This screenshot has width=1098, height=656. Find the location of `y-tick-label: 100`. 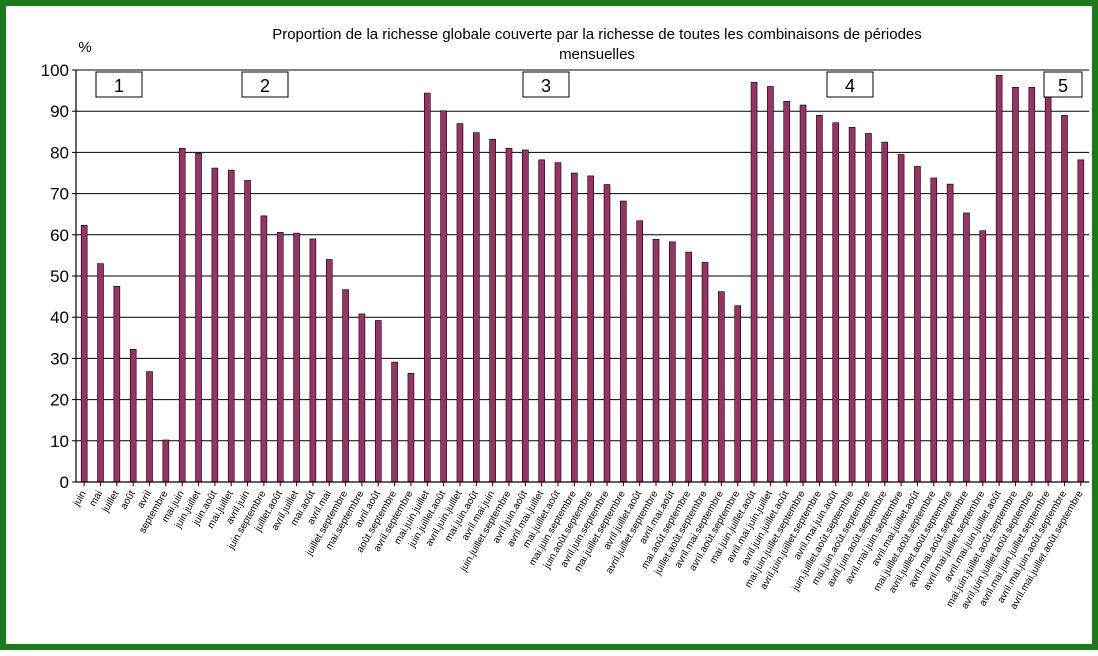

y-tick-label: 100 is located at coordinates (55, 70).